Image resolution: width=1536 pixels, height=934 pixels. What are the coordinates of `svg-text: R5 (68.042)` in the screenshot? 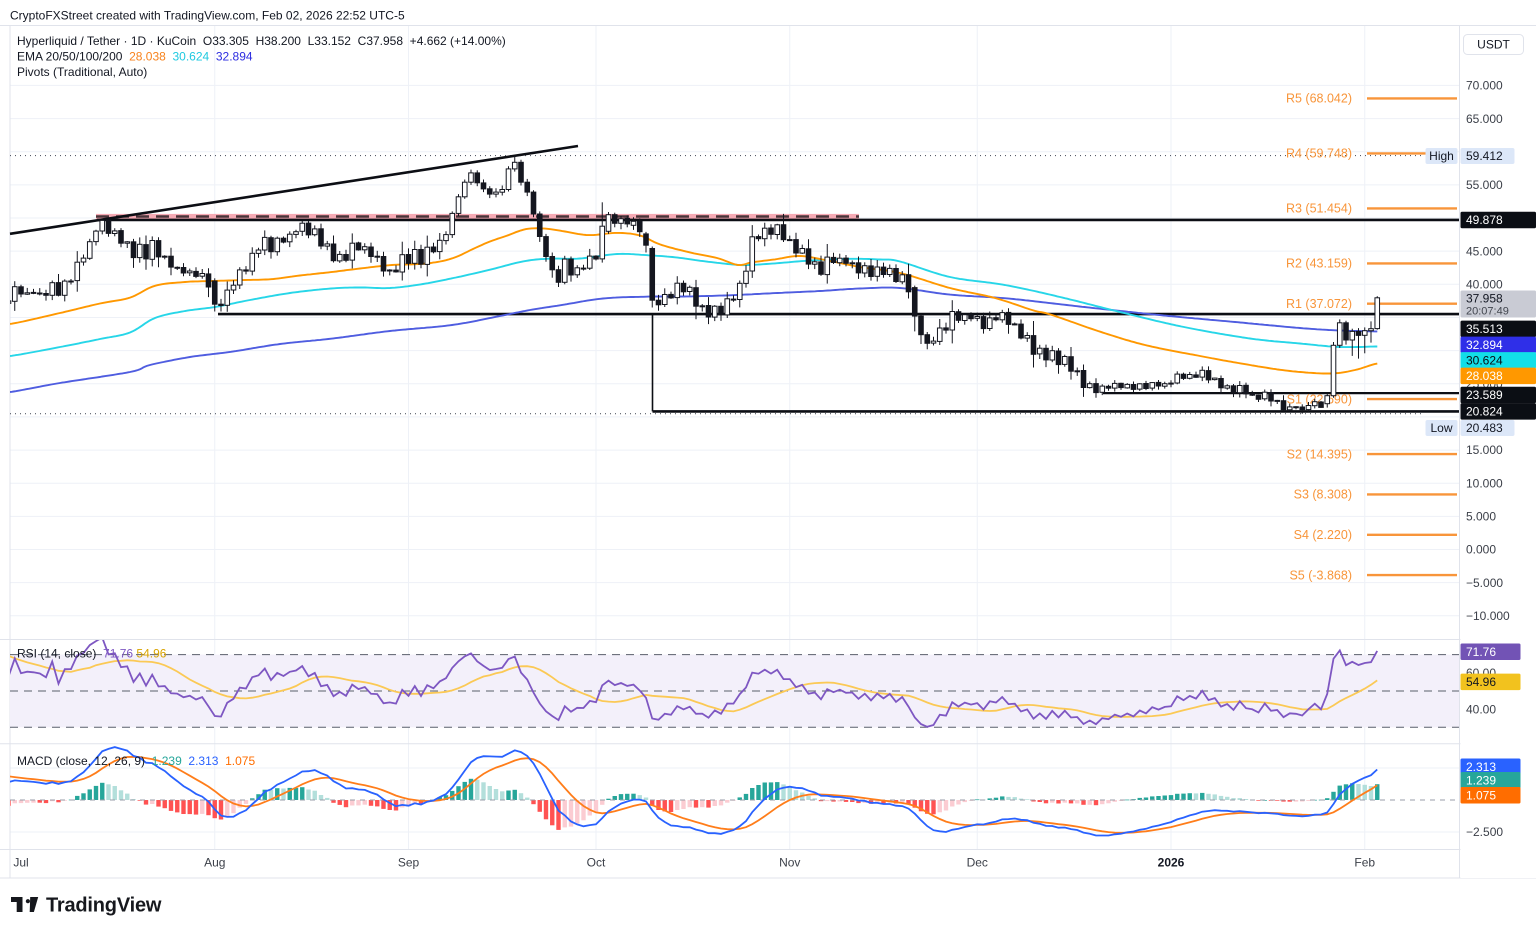 It's located at (1319, 99).